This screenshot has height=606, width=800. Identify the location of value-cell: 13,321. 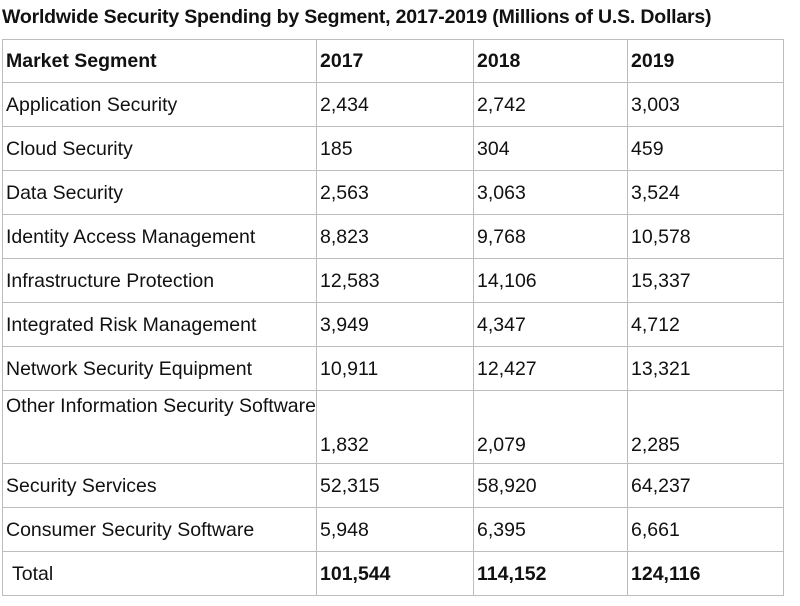
(705, 368).